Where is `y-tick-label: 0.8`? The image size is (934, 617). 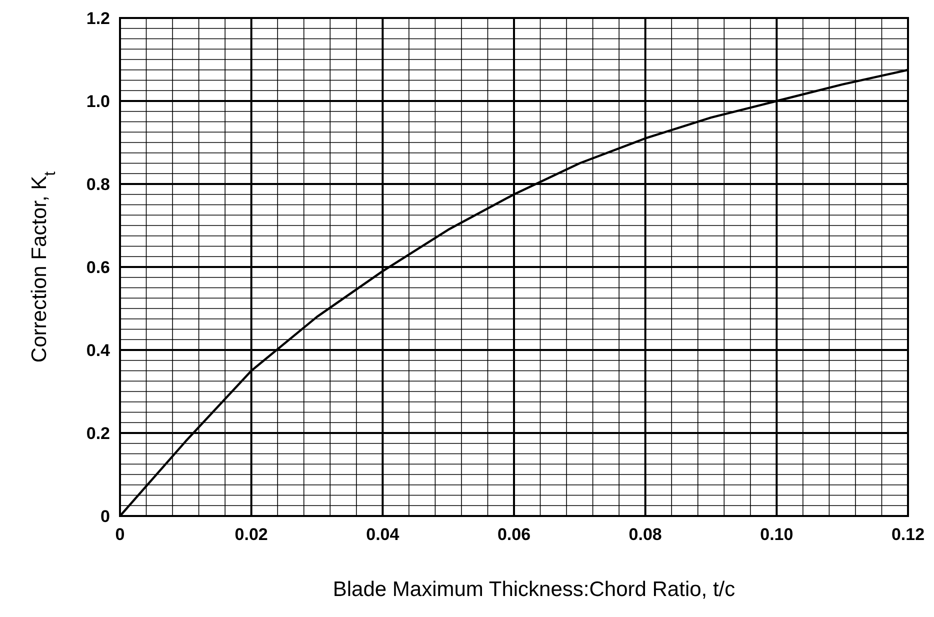
y-tick-label: 0.8 is located at coordinates (98, 184).